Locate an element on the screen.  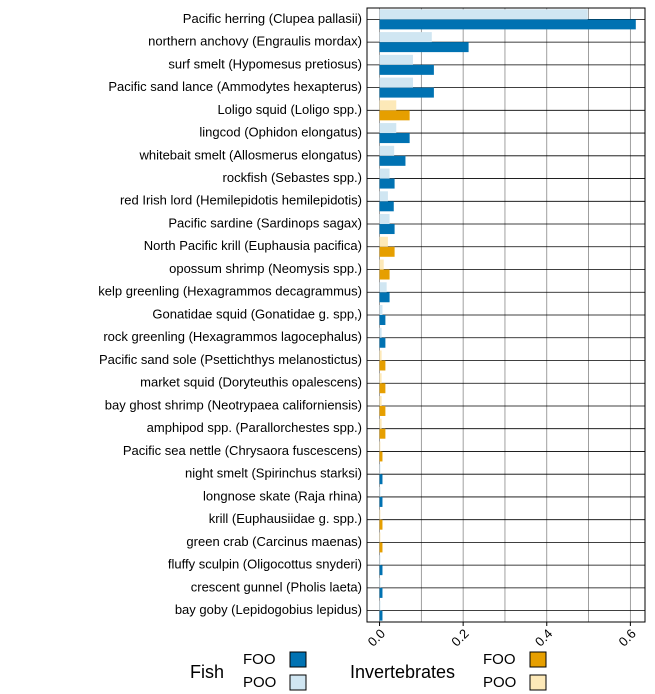
y-tick-label: whitebait smelt (Allosmerus elongatus) is located at coordinates (250, 154).